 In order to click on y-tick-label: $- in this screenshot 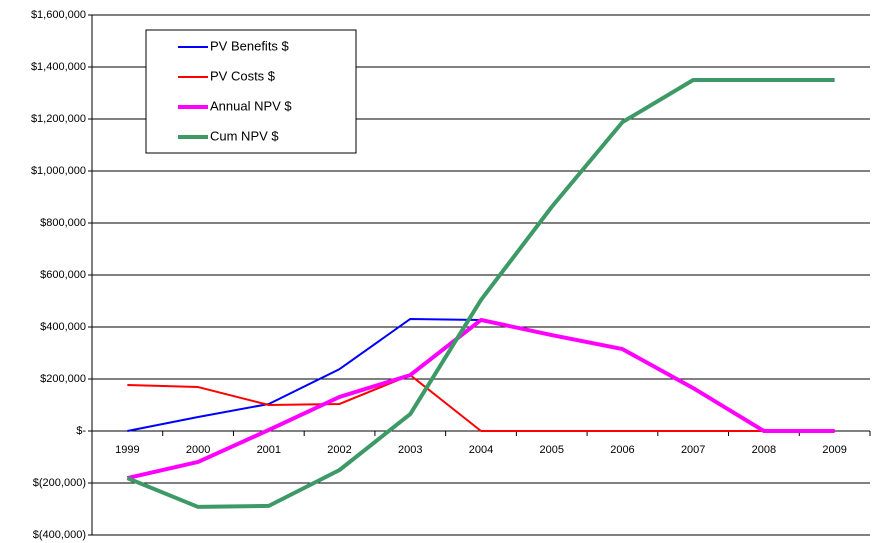, I will do `click(81, 431)`.